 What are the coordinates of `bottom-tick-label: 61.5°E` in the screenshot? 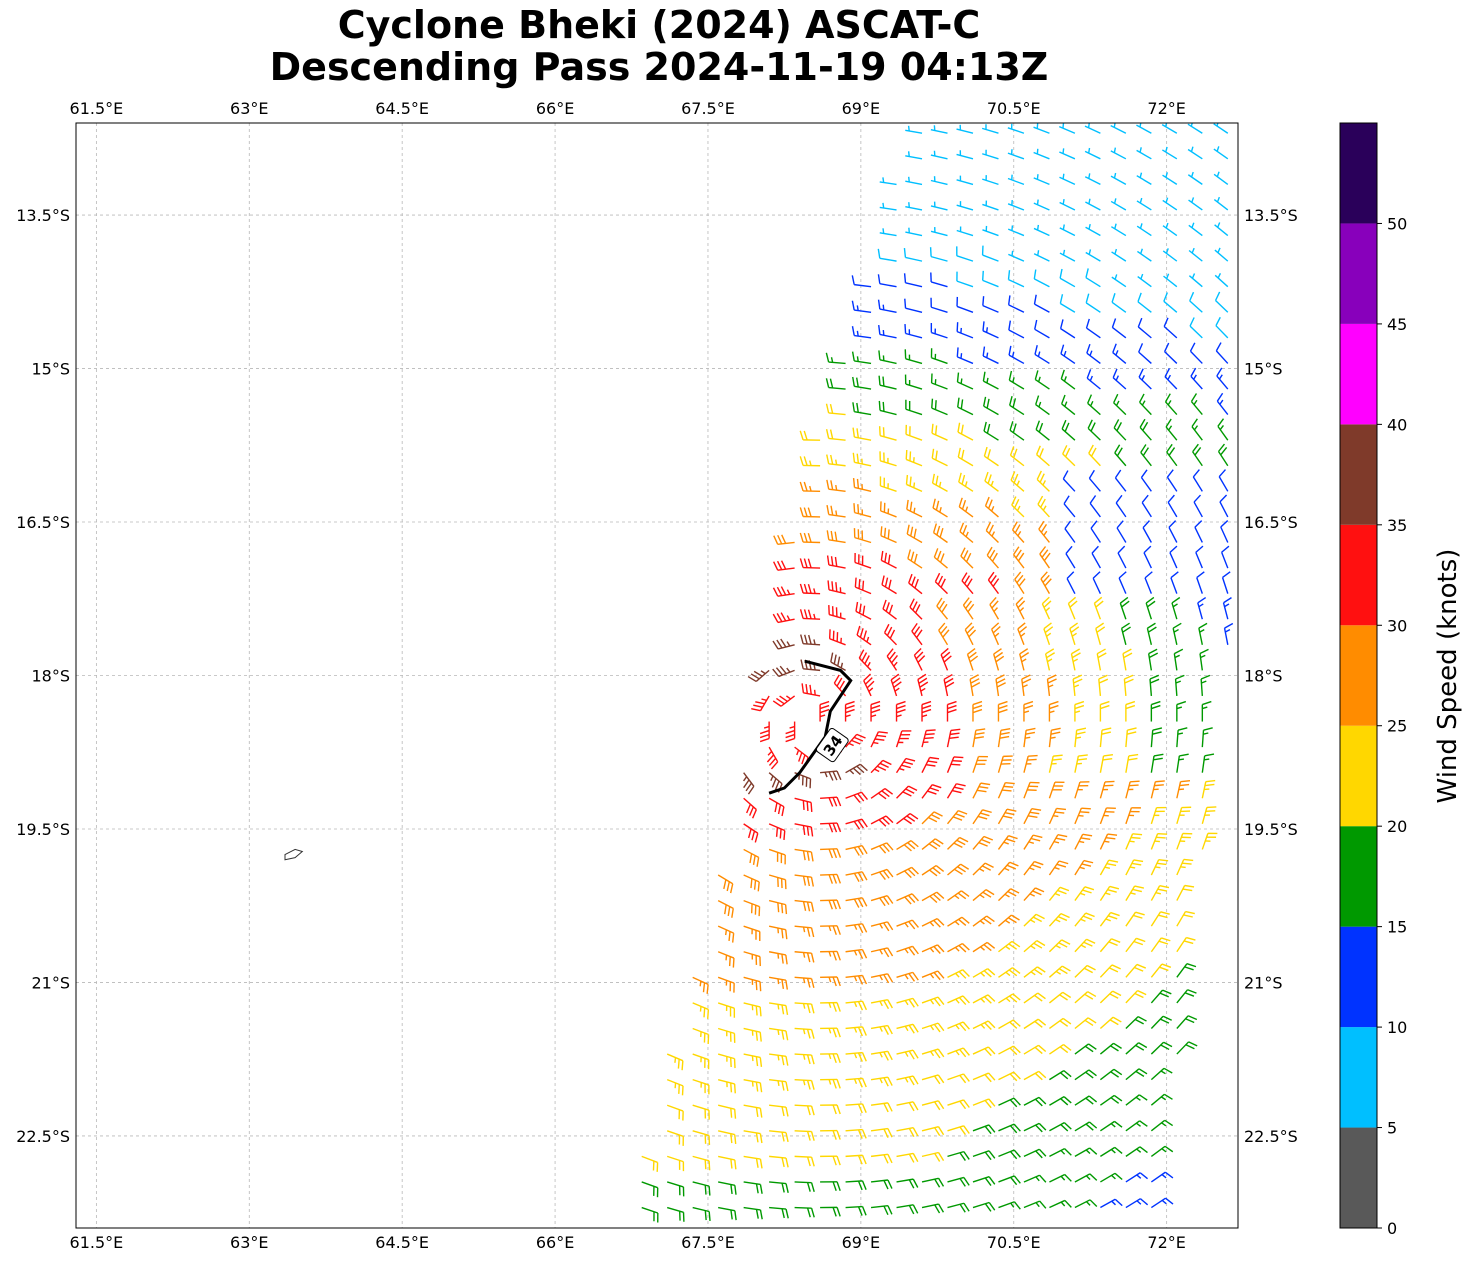 It's located at (97, 1242).